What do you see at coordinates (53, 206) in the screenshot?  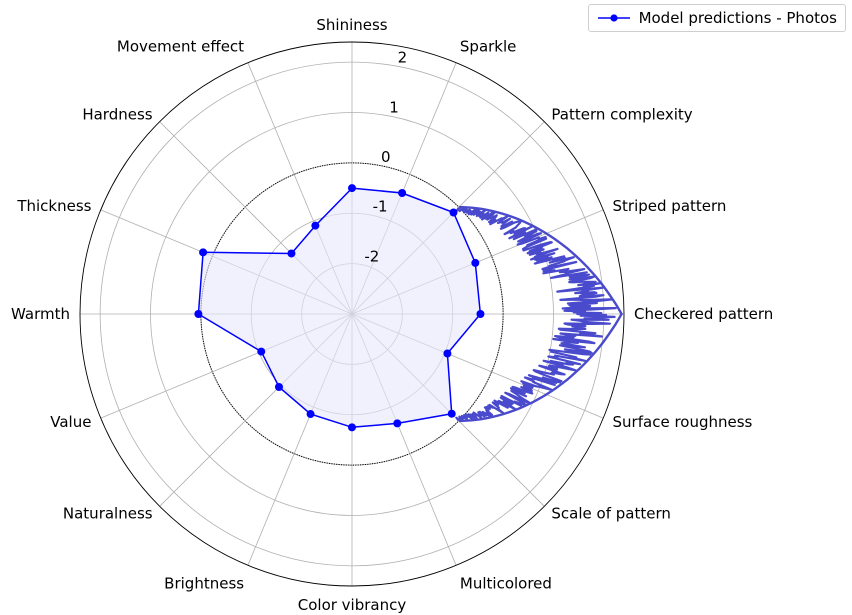 I see `axis-label-13: Thickness` at bounding box center [53, 206].